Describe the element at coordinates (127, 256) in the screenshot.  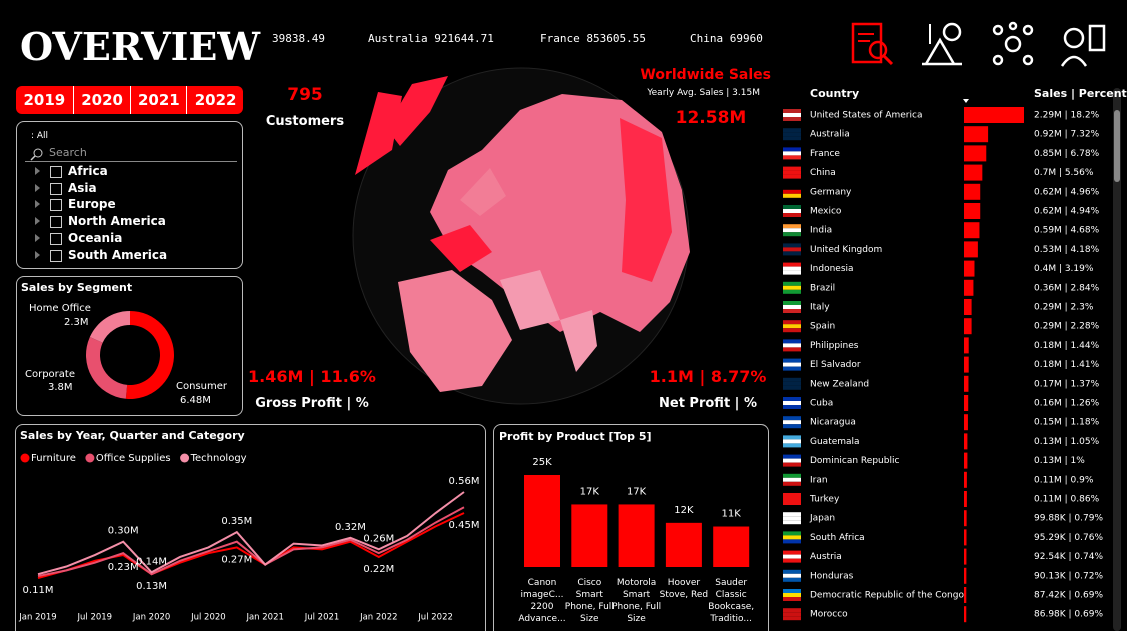
I see `filter-item: South America` at that location.